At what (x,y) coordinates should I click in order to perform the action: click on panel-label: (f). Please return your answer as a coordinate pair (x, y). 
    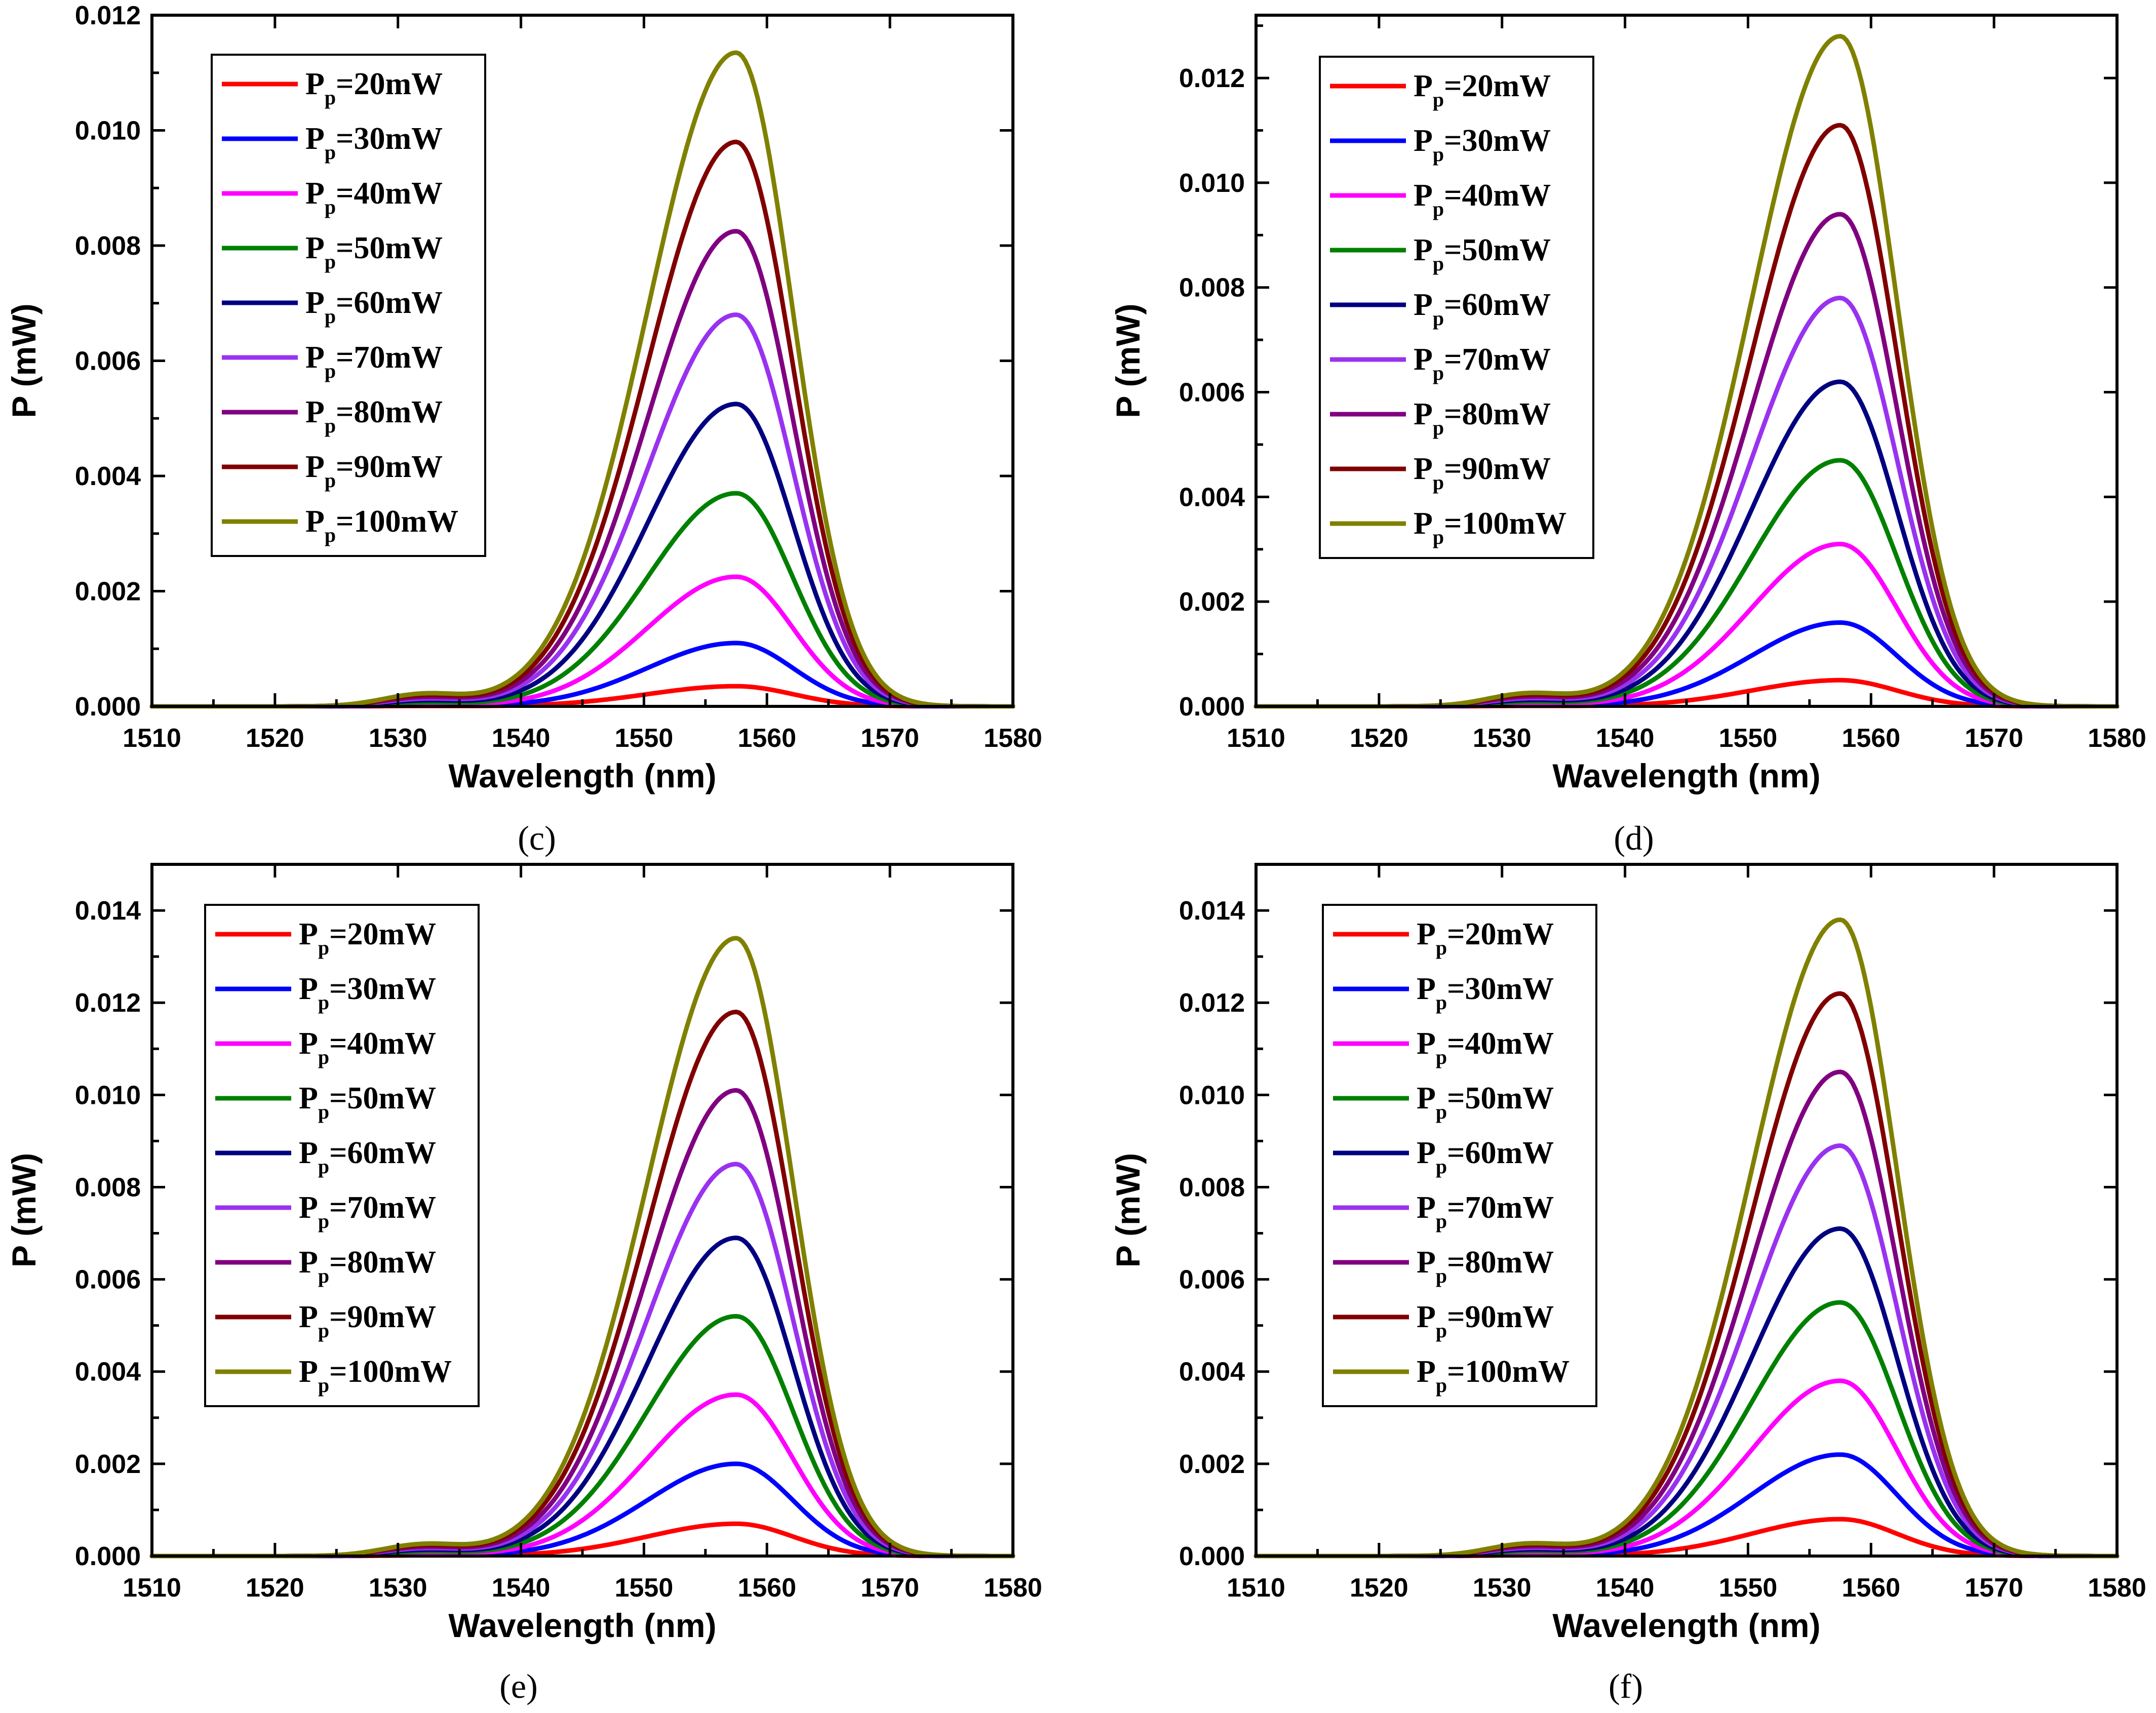
    Looking at the image, I should click on (1626, 1686).